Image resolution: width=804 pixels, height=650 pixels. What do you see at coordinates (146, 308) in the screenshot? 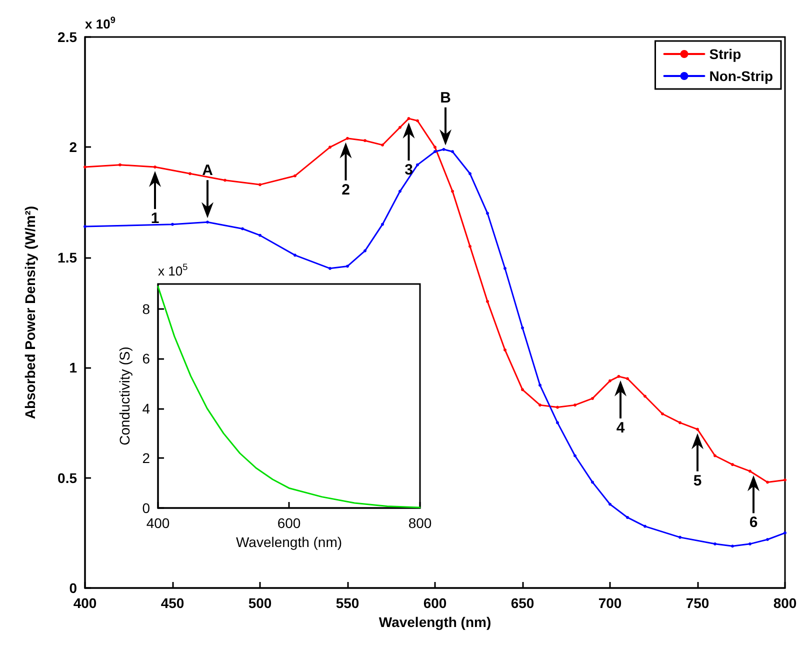
I see `y-tick-label: 8` at bounding box center [146, 308].